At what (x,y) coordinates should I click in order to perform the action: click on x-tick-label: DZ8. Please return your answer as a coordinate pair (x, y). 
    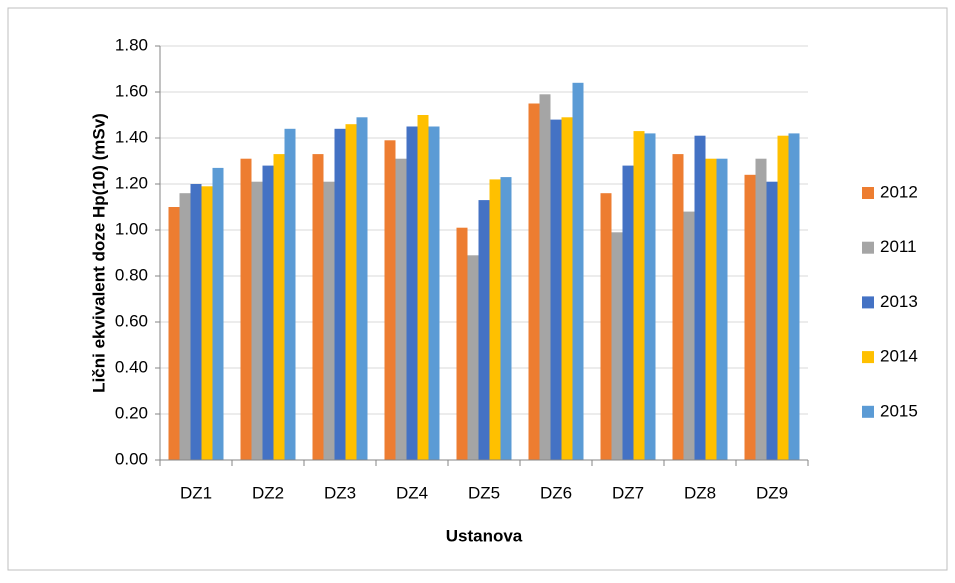
    Looking at the image, I should click on (700, 492).